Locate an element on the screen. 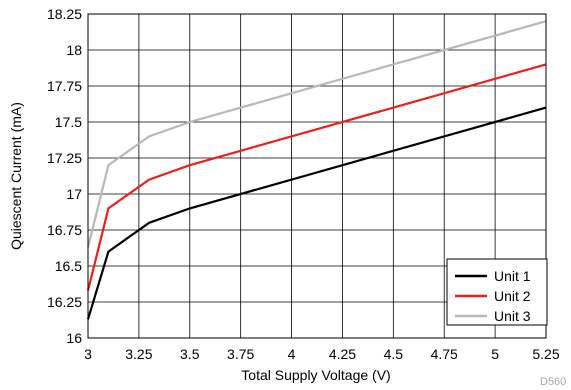  x-tick-label: 5 is located at coordinates (495, 354).